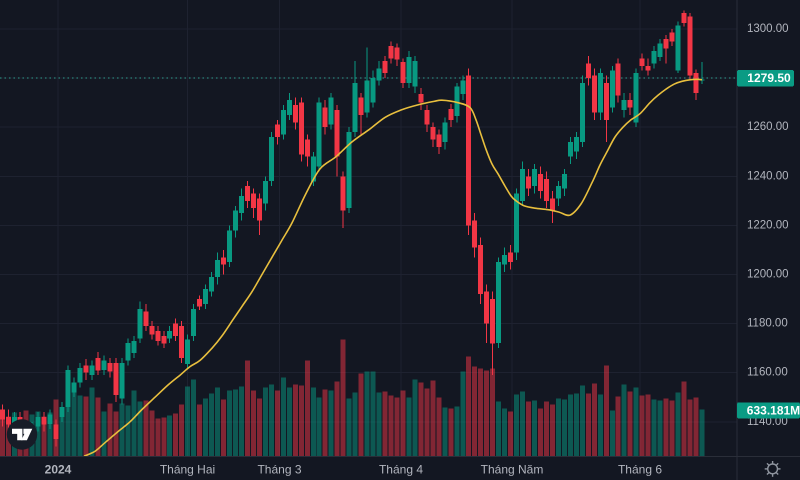 The image size is (800, 480). Describe the element at coordinates (58, 470) in the screenshot. I see `svg-text: 2024` at that location.